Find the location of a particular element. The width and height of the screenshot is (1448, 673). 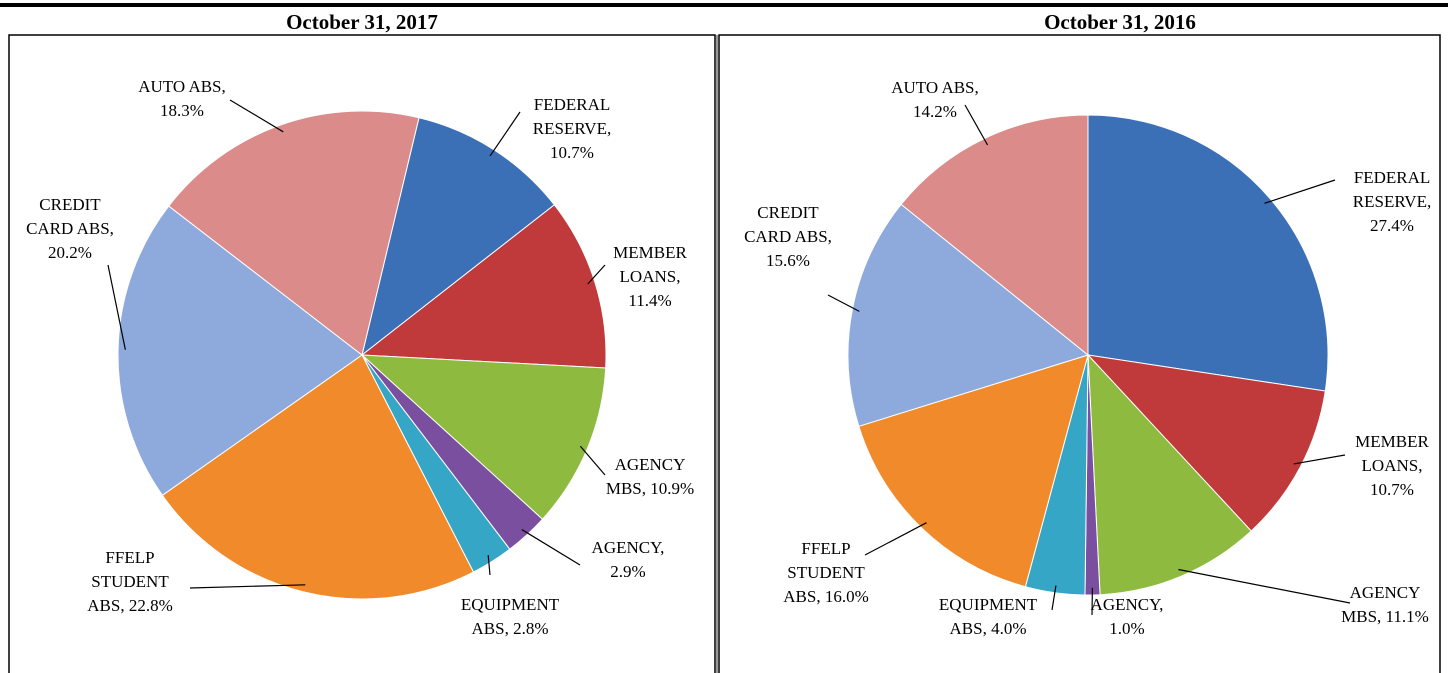

chart-title: October 31, 2017 is located at coordinates (362, 22).